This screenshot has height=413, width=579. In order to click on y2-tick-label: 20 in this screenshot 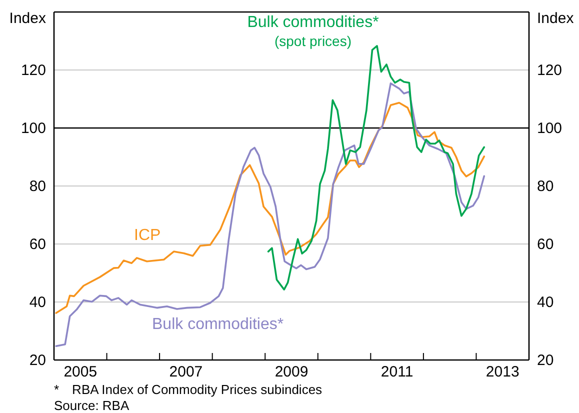, I will do `click(545, 360)`.